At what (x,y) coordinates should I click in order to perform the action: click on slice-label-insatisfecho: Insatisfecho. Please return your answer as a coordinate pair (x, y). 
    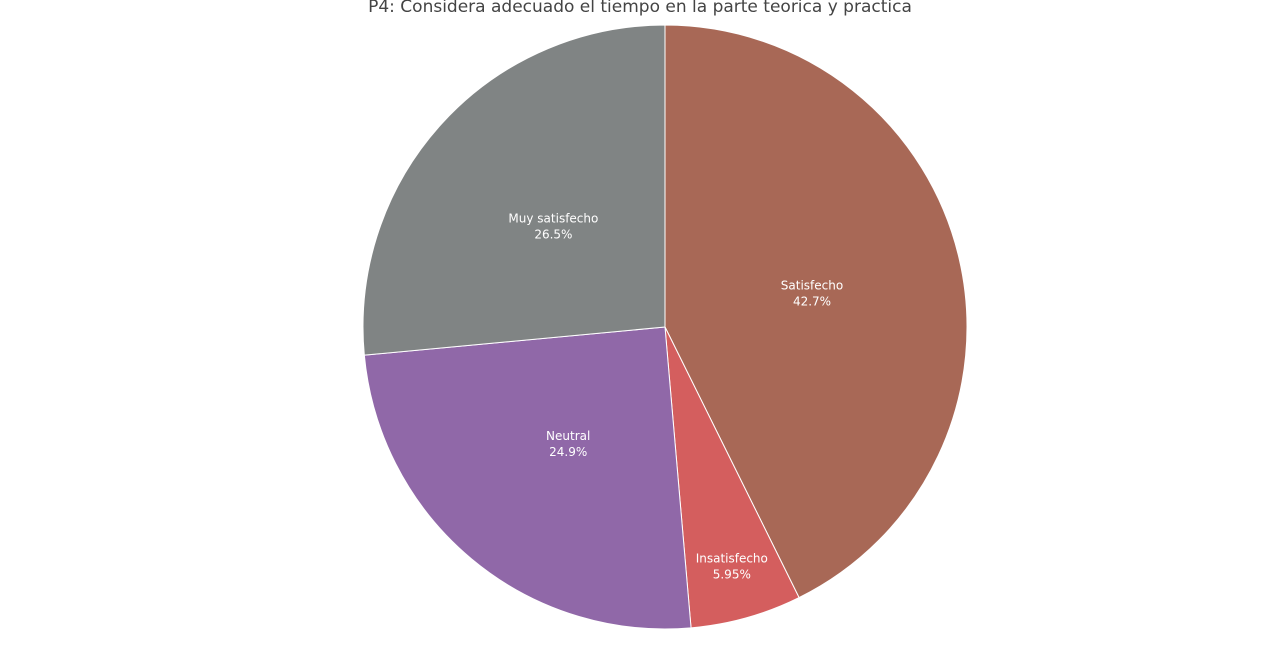
    Looking at the image, I should click on (732, 559).